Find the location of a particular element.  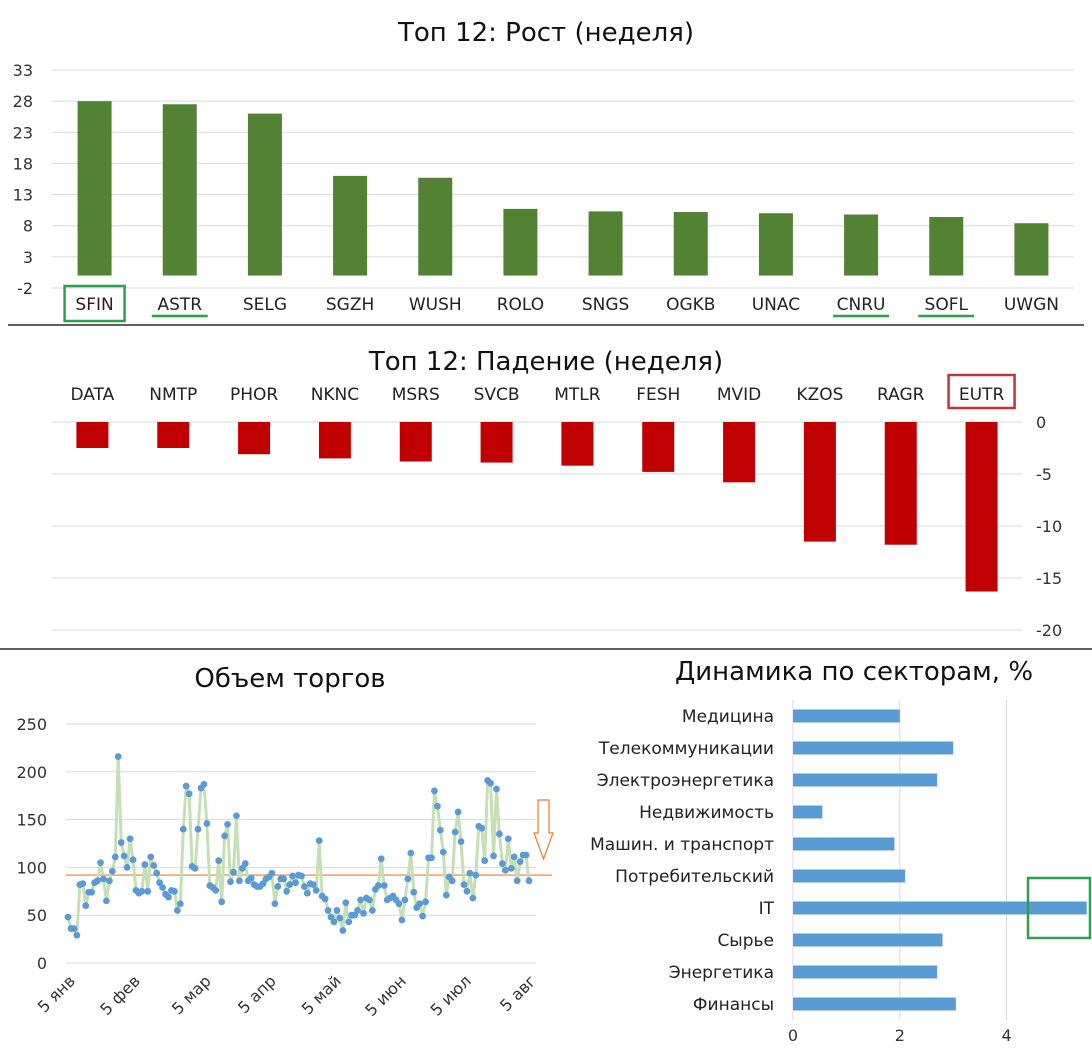

sector-category-label: Энергетика is located at coordinates (721, 973).